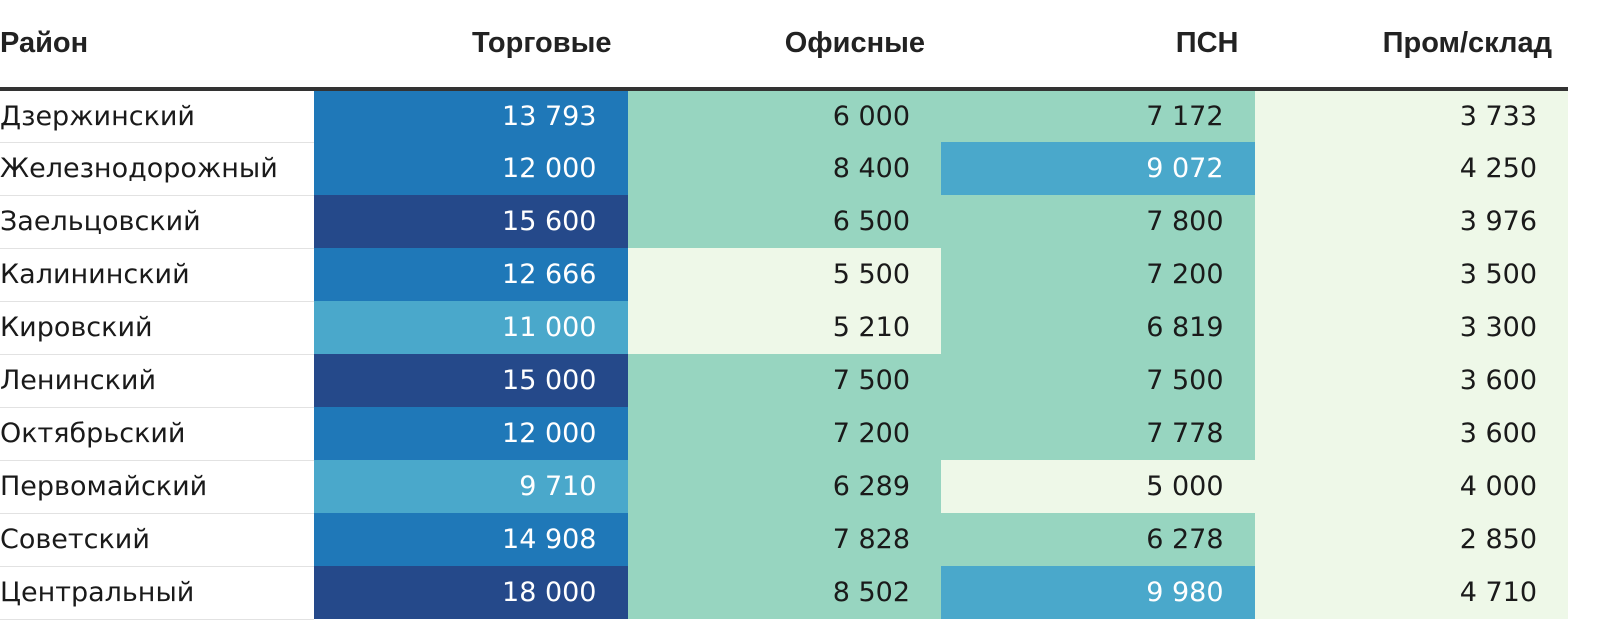  What do you see at coordinates (1411, 486) in the screenshot?
I see `heat-cell: 4 000` at bounding box center [1411, 486].